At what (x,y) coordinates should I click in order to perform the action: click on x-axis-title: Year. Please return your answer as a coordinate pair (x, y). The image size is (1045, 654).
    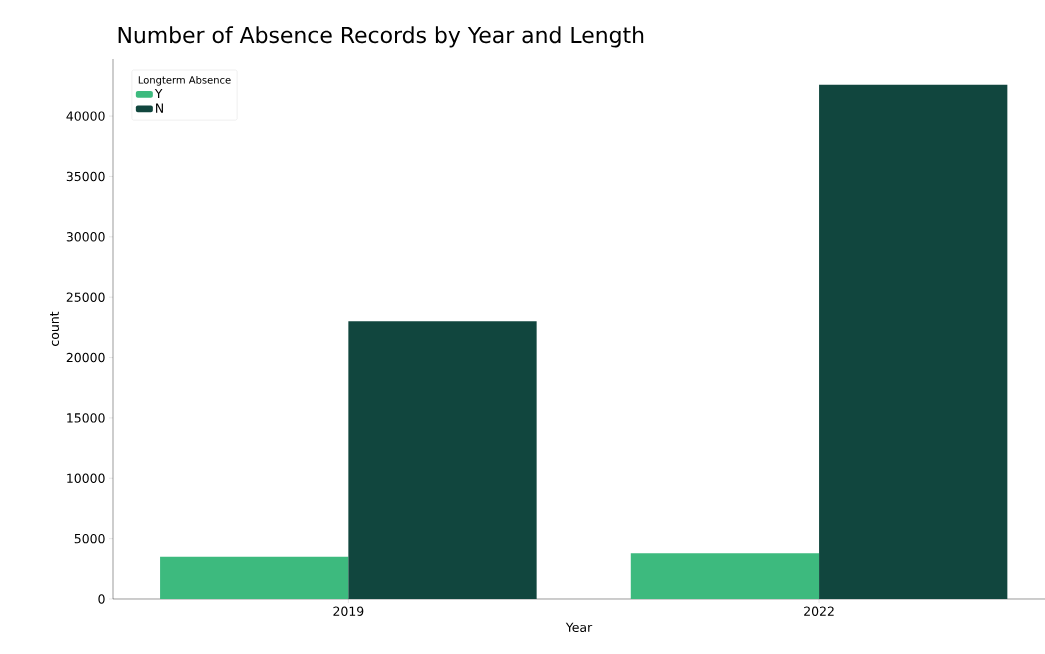
    Looking at the image, I should click on (579, 627).